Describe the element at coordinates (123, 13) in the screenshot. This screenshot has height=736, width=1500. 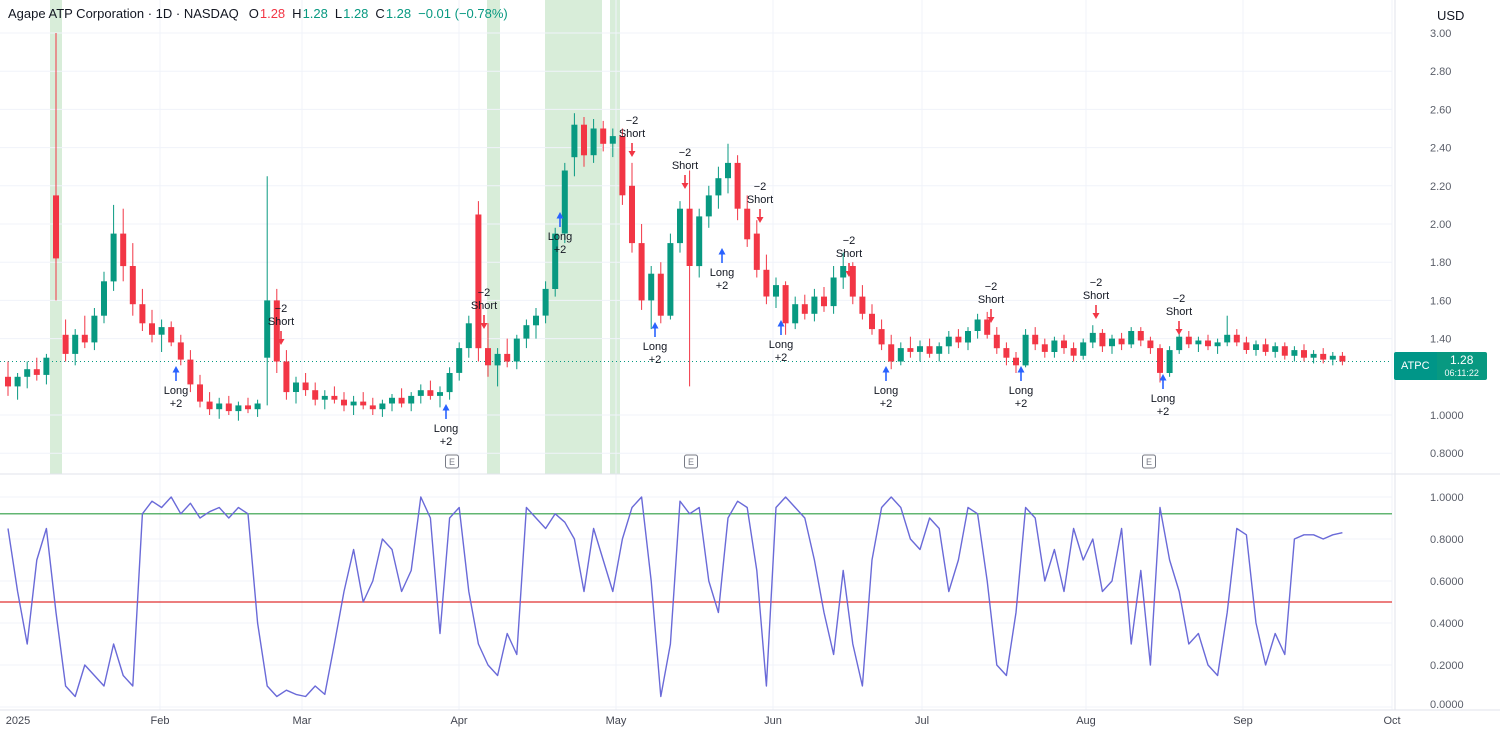
I see `symbol-title: Agape ATP Corporation · 1D · NASDAQ` at that location.